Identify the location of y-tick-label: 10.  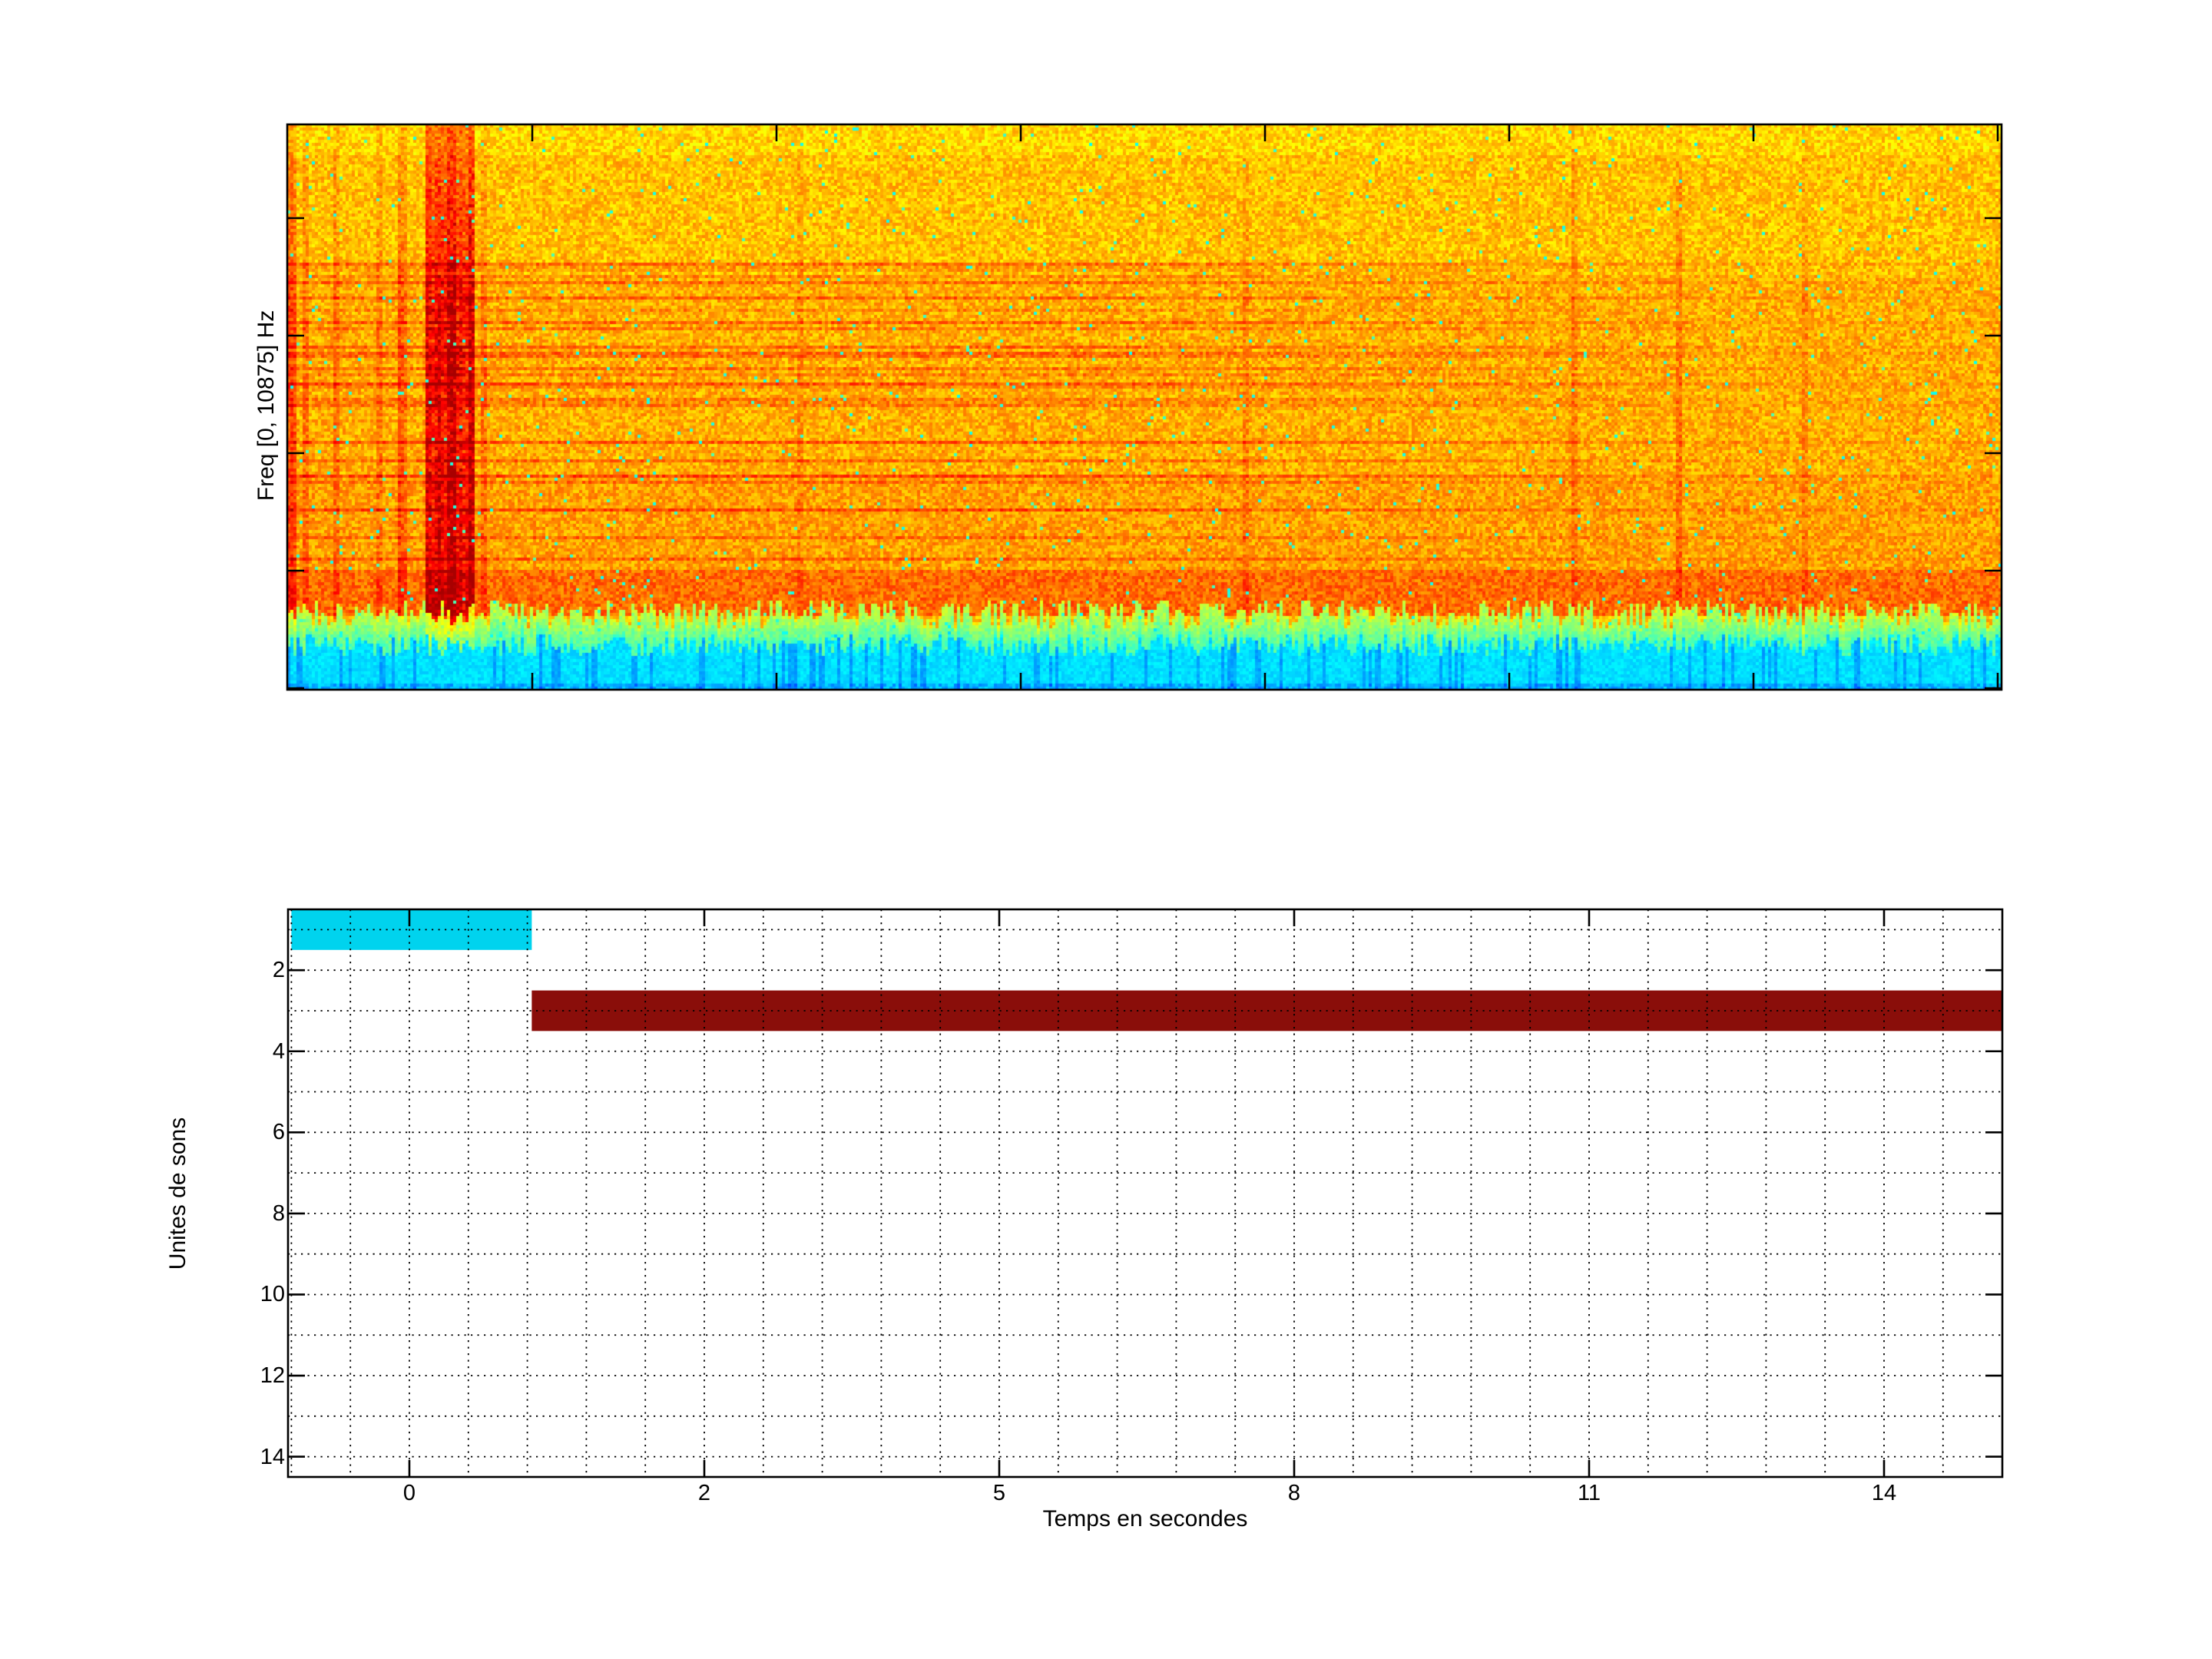
(272, 1295).